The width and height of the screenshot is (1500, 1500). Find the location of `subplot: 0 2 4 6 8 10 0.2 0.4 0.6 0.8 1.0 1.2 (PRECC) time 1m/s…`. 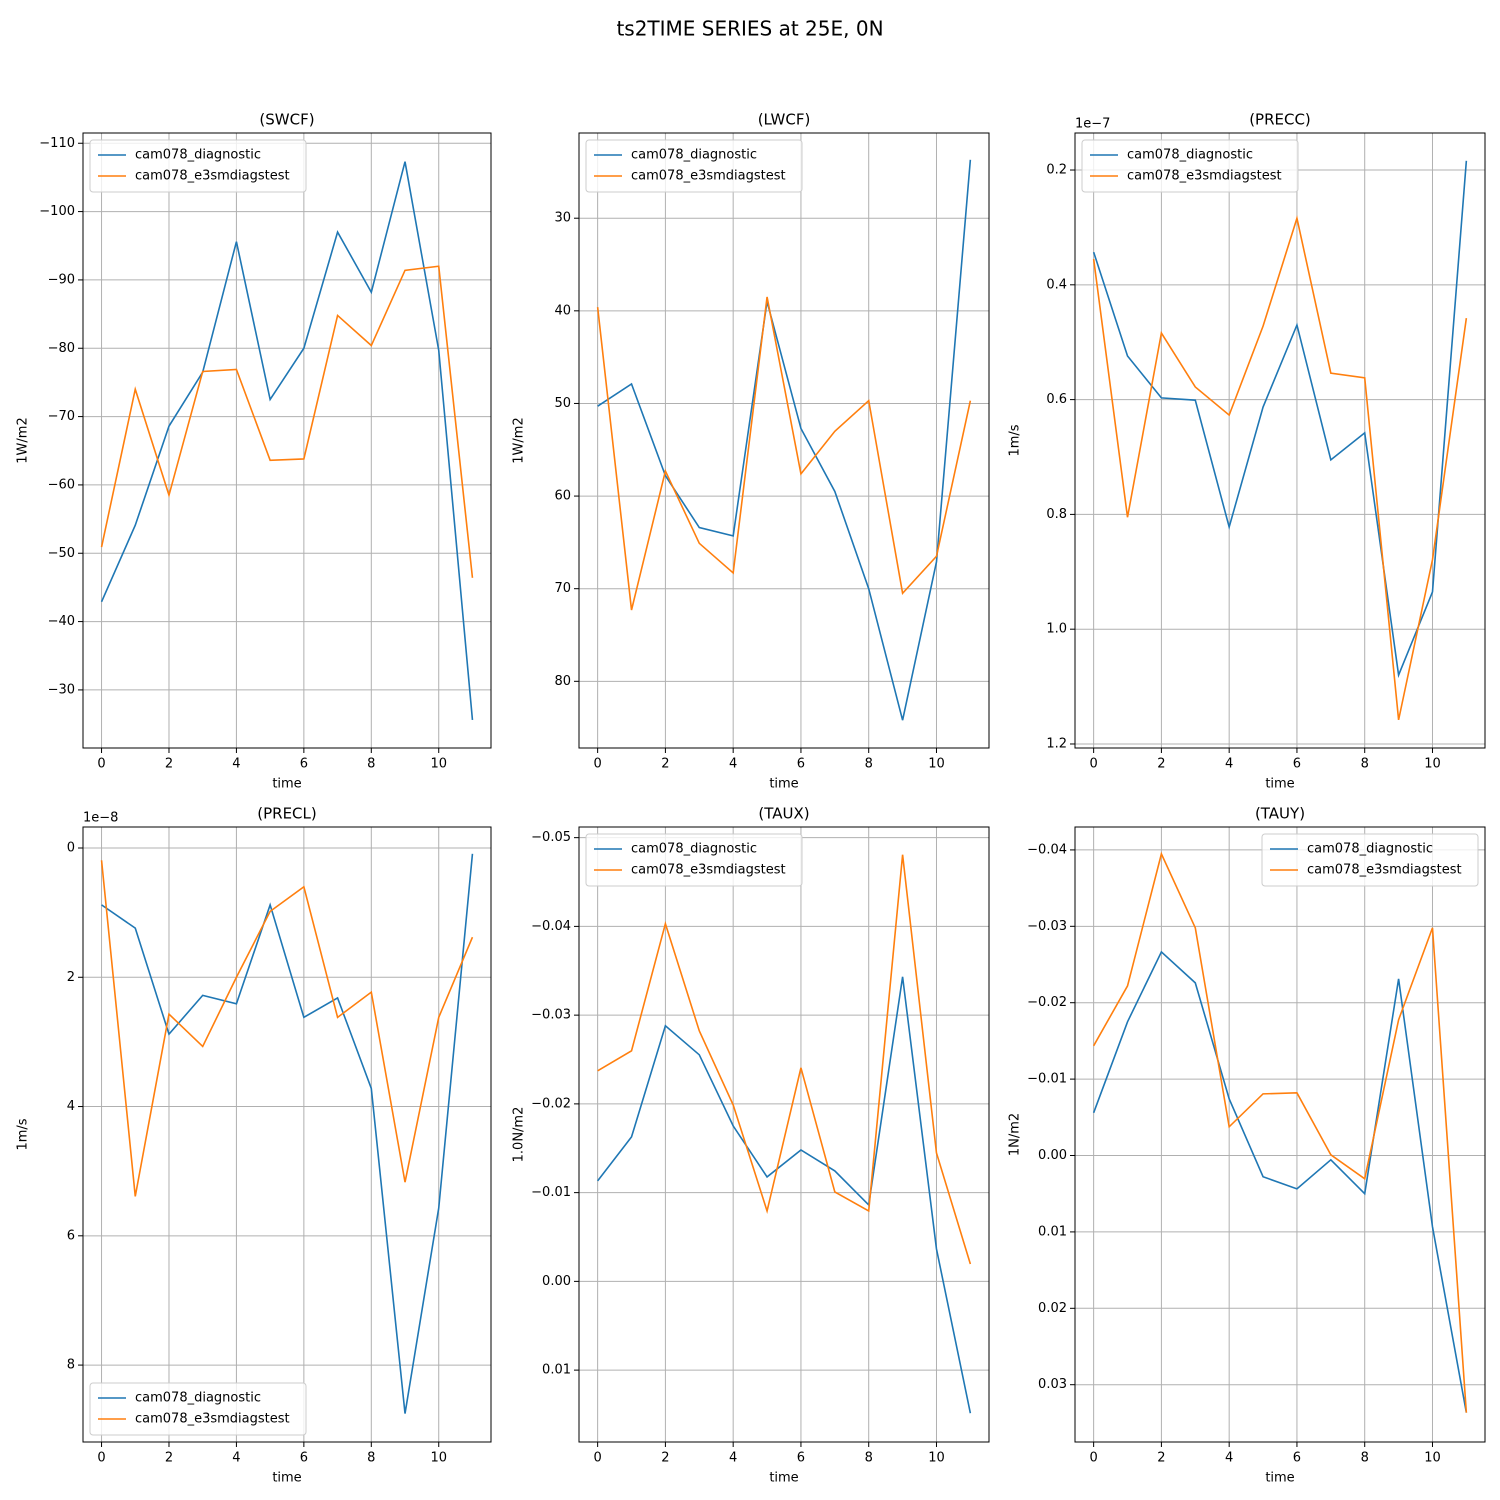

subplot: 0 2 4 6 8 10 0.2 0.4 0.6 0.8 1.0 1.2 (PRECC) time 1m/s… is located at coordinates (1247, 451).